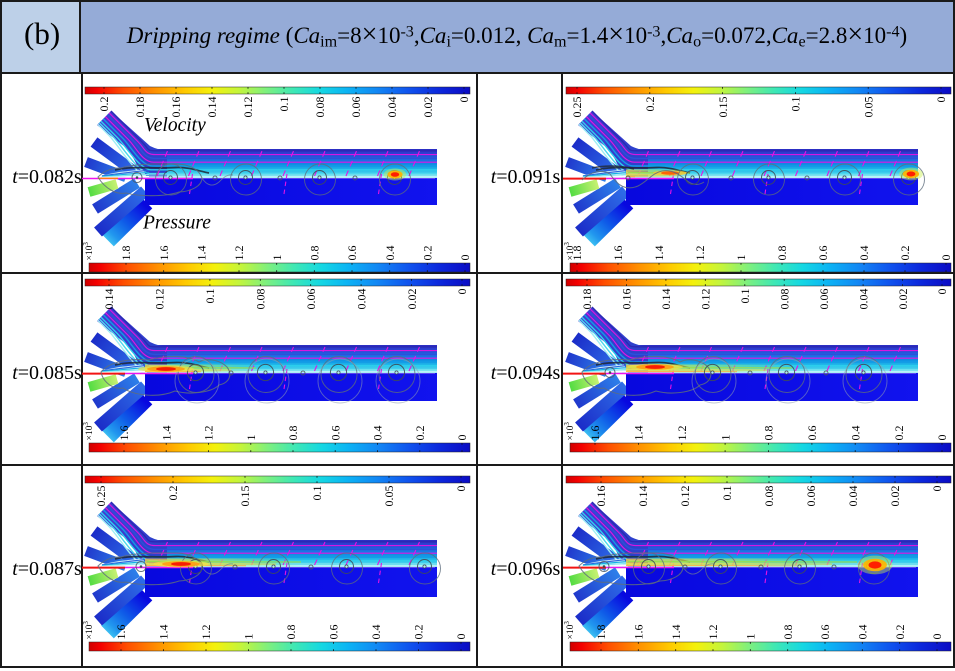  I want to click on svg-text: Pressure, so click(176, 223).